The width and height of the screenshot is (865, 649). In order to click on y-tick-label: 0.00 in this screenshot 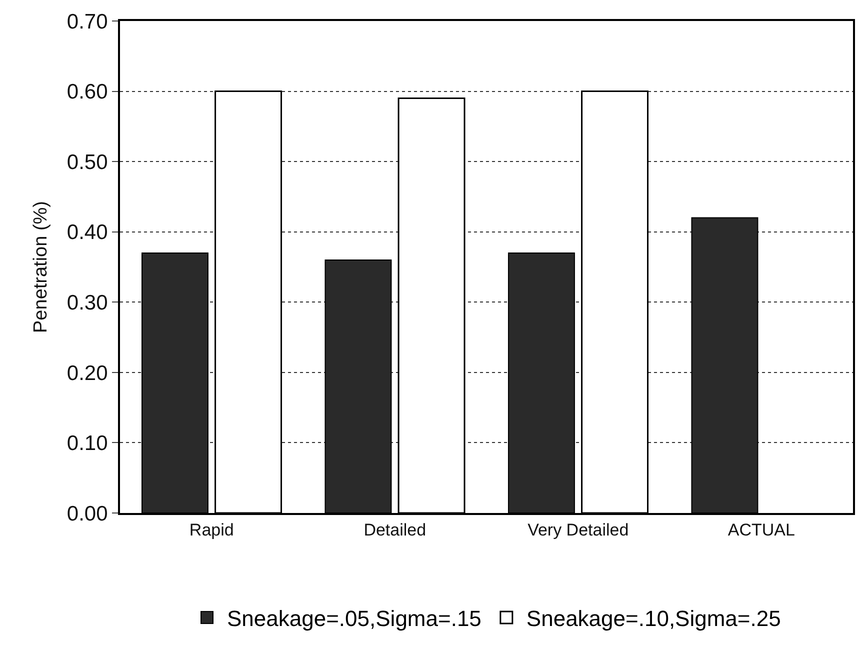, I will do `click(87, 514)`.